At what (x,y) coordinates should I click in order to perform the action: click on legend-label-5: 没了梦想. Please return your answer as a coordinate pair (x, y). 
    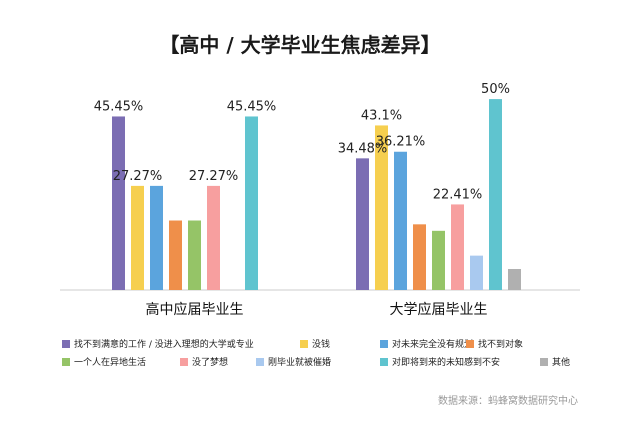
    Looking at the image, I should click on (210, 362).